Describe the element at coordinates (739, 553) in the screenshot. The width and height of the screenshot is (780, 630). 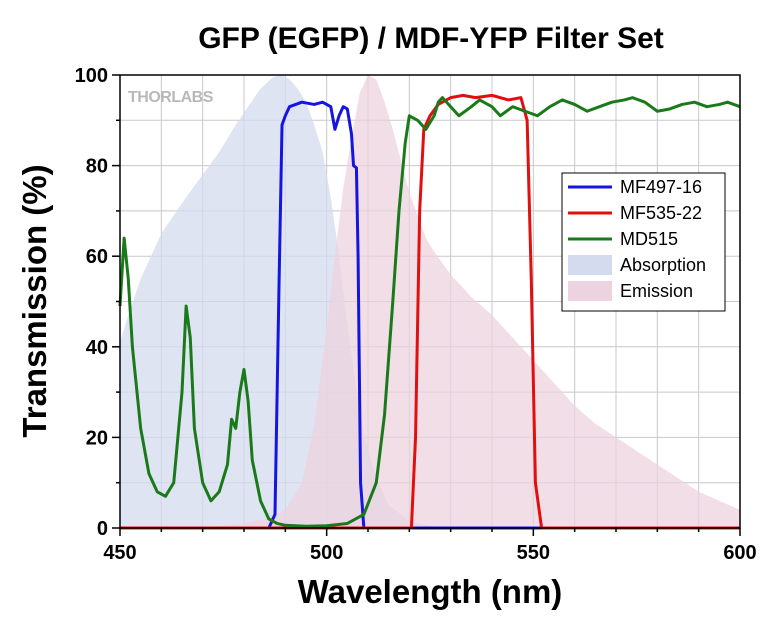
I see `x-tick-label: 600` at that location.